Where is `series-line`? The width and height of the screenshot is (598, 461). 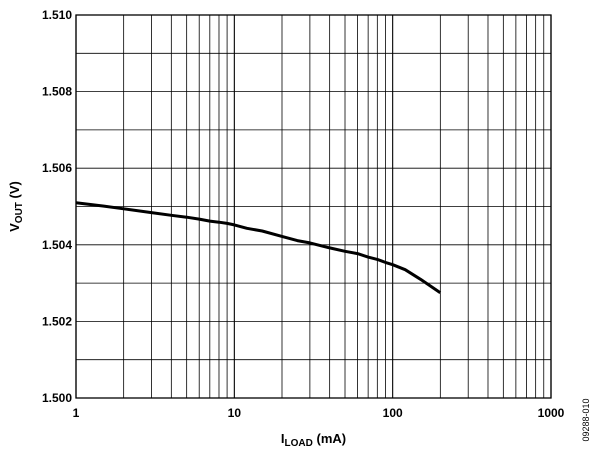 series-line is located at coordinates (258, 247).